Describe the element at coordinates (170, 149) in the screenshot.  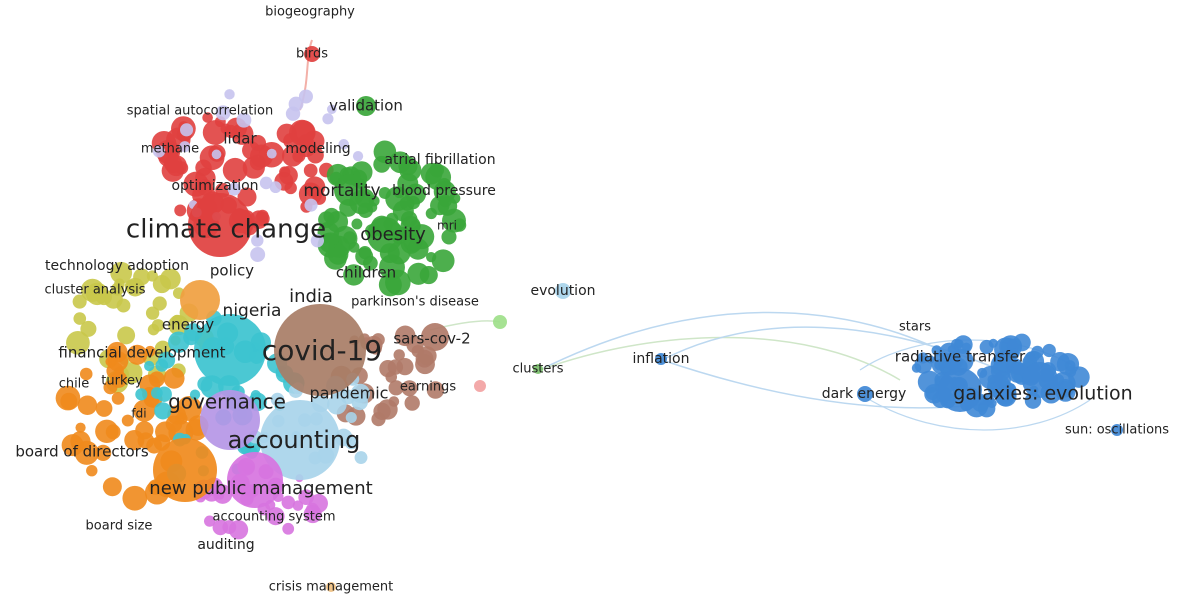
I see `node-label: methane` at that location.